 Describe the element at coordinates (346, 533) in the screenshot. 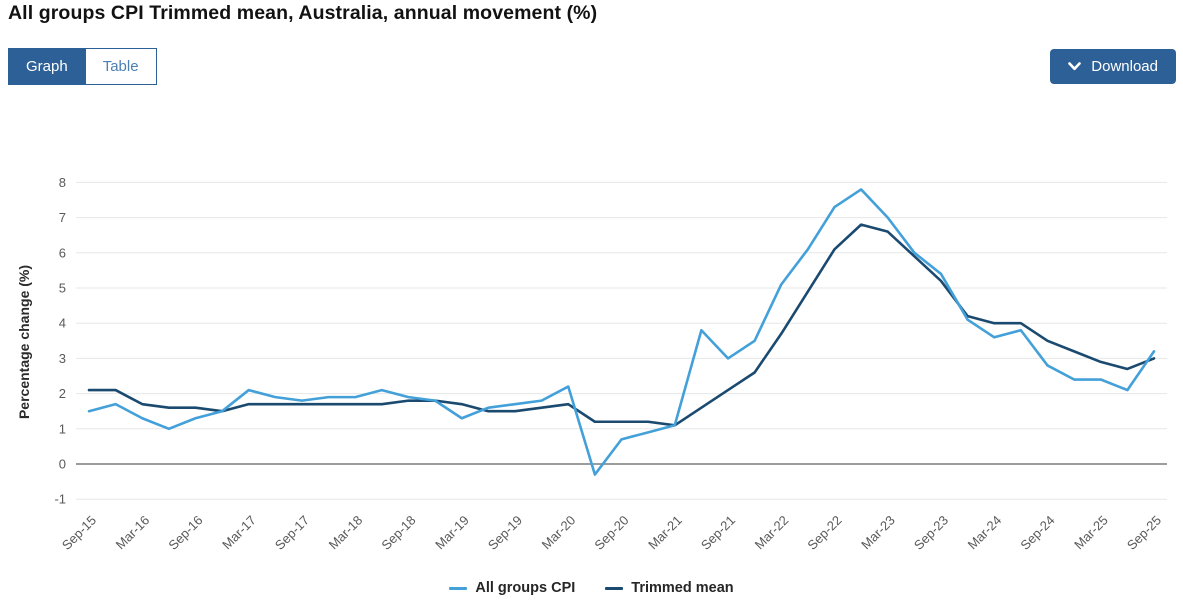

I see `x-tick-label: Mar-18` at that location.